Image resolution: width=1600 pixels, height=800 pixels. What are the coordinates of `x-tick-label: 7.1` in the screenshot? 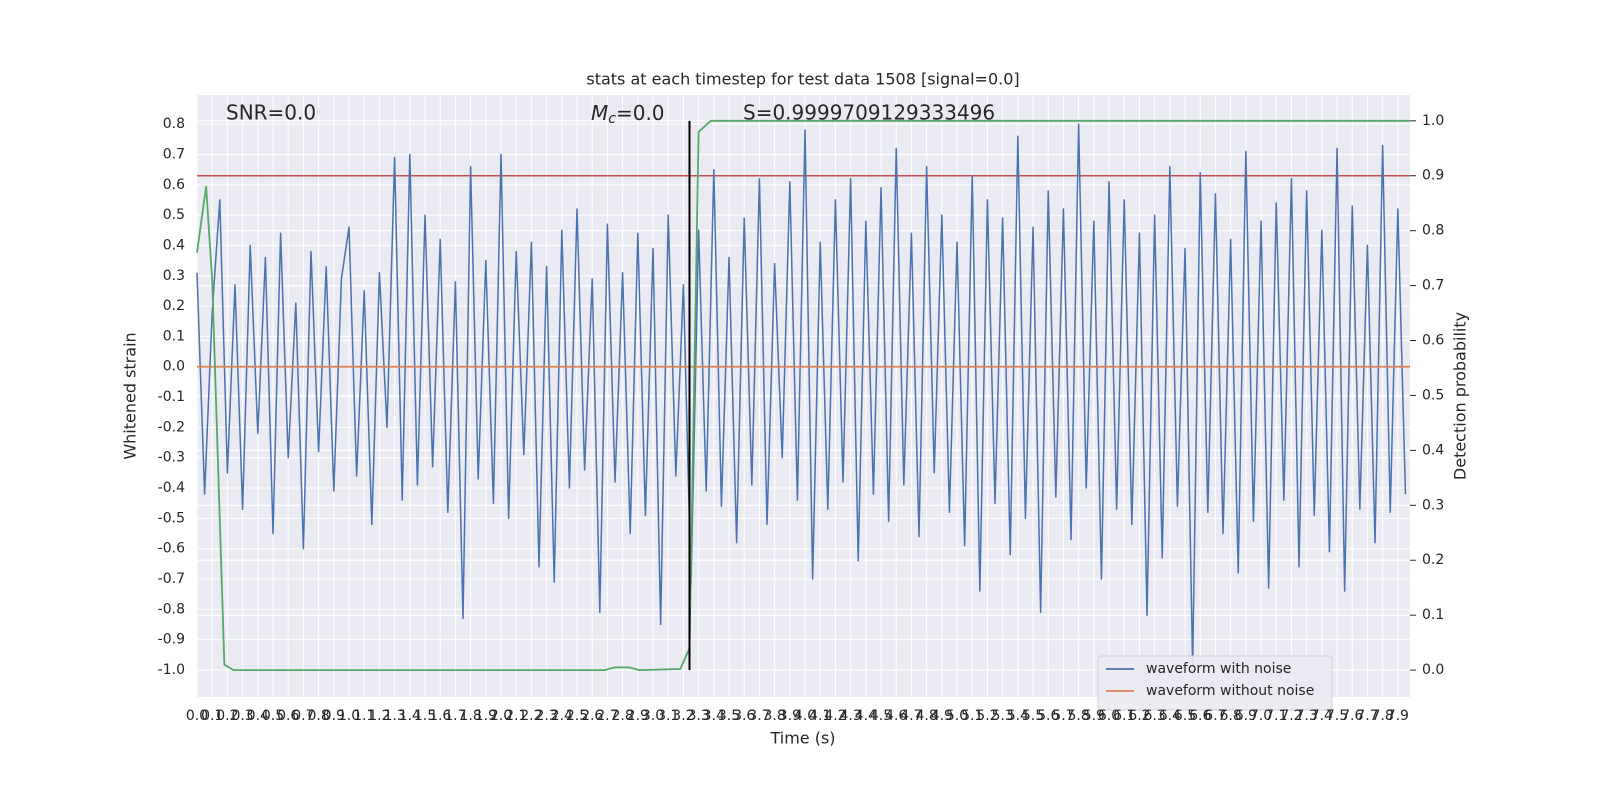 It's located at (1276, 716).